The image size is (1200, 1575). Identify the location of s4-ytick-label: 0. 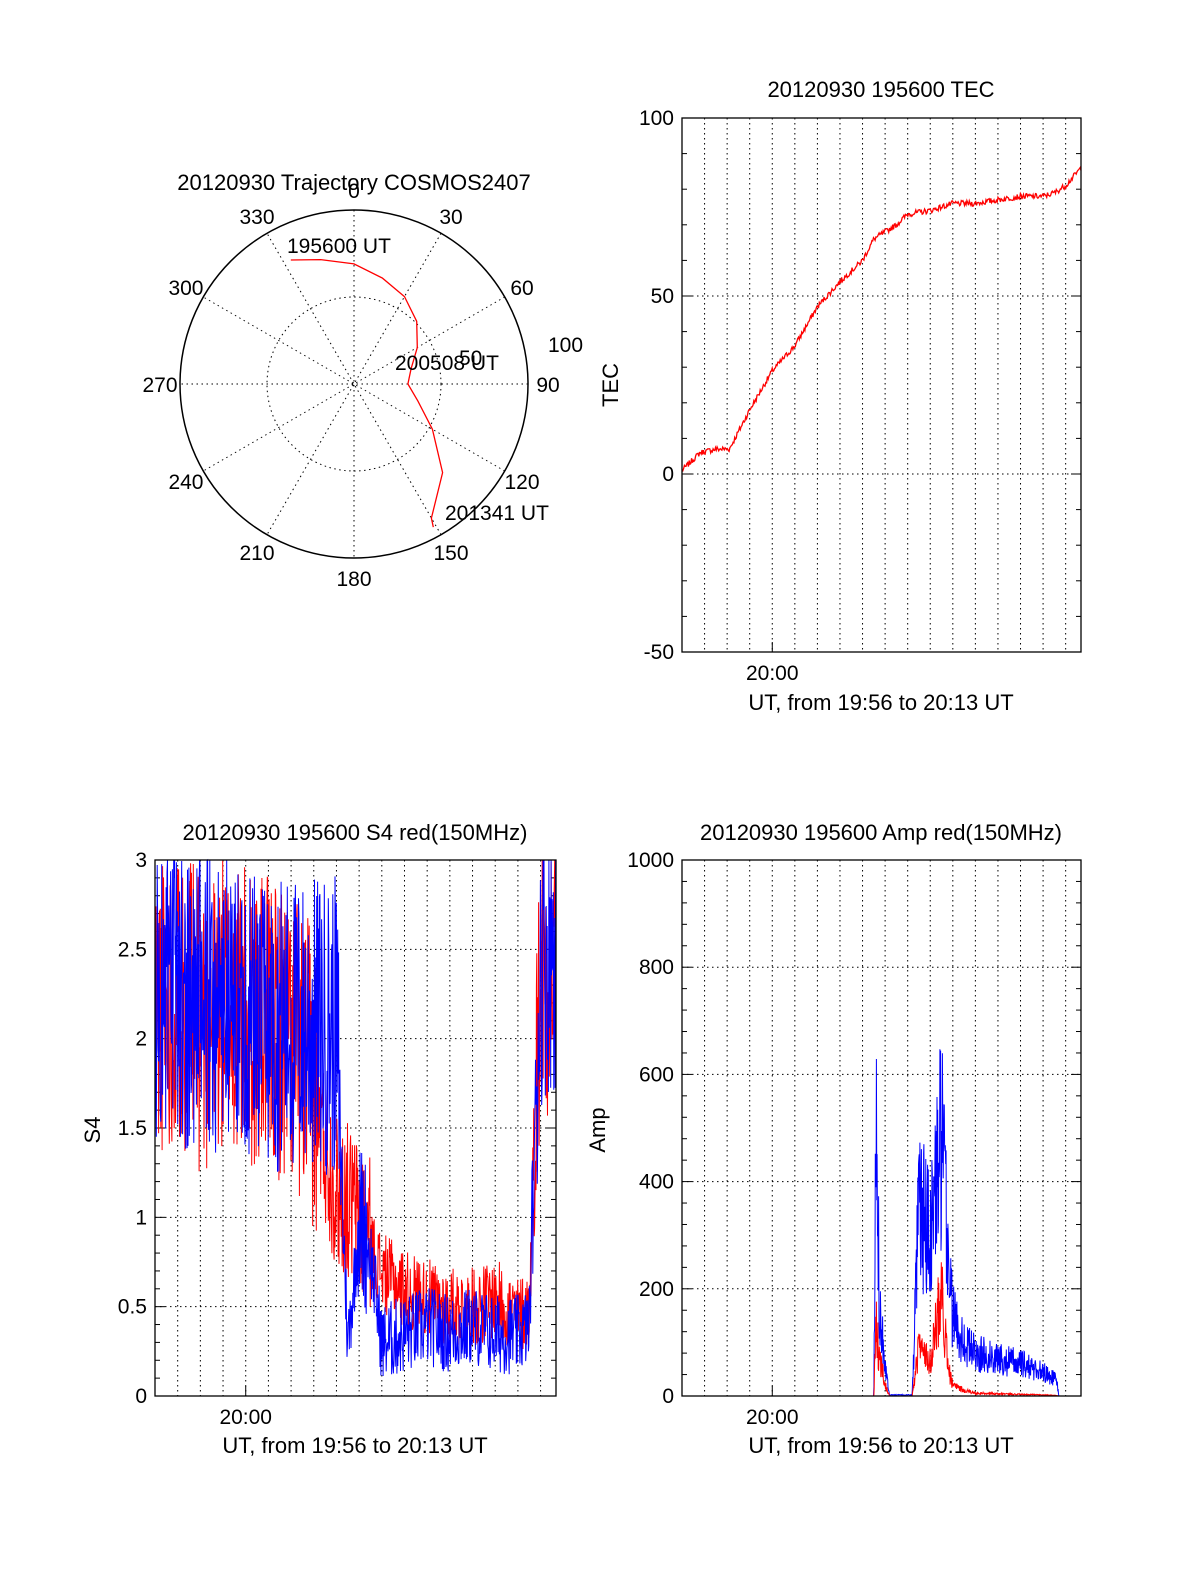
(141, 1396).